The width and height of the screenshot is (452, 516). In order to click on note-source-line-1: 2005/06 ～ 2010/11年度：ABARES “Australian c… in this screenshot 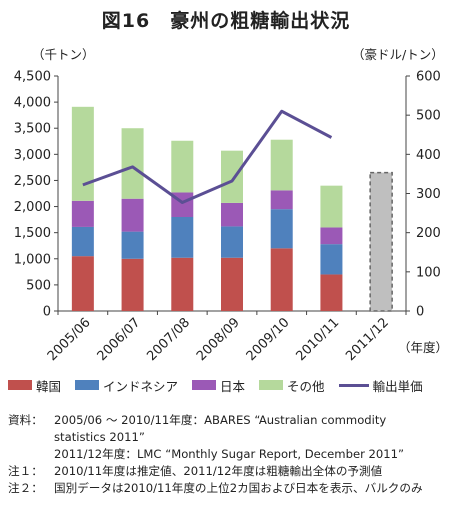, I will do `click(220, 420)`.